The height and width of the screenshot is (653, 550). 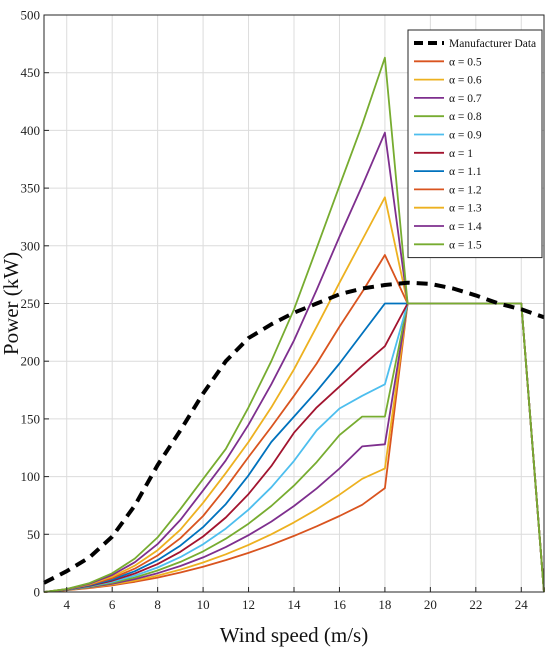 I want to click on y-tick-label: 200, so click(x=31, y=361).